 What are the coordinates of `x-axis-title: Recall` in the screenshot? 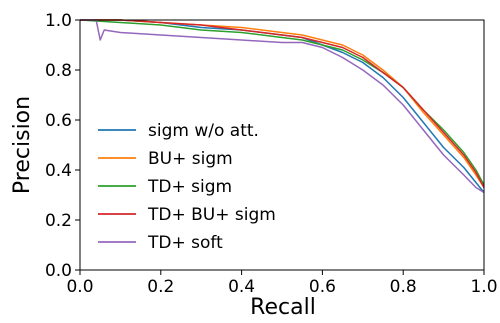 It's located at (283, 307).